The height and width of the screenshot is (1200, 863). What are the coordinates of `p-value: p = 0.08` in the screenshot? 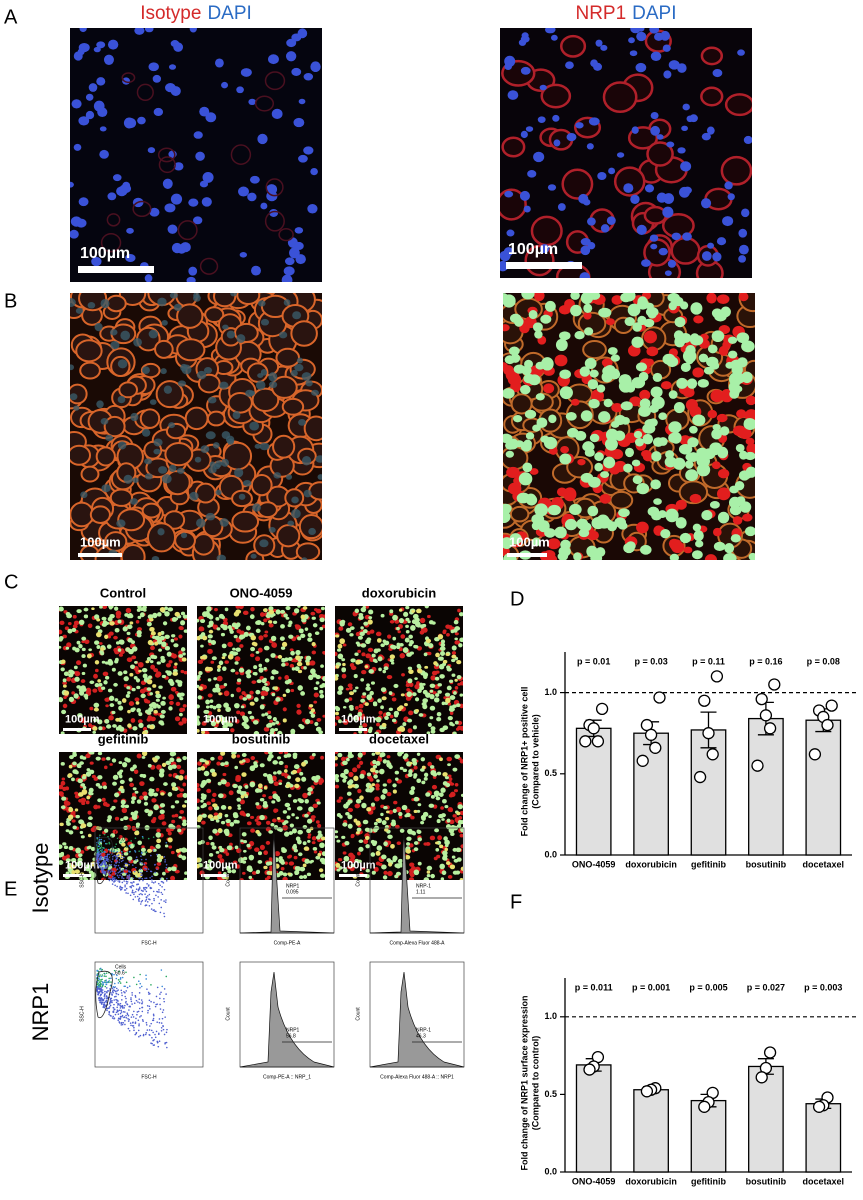 It's located at (823, 661).